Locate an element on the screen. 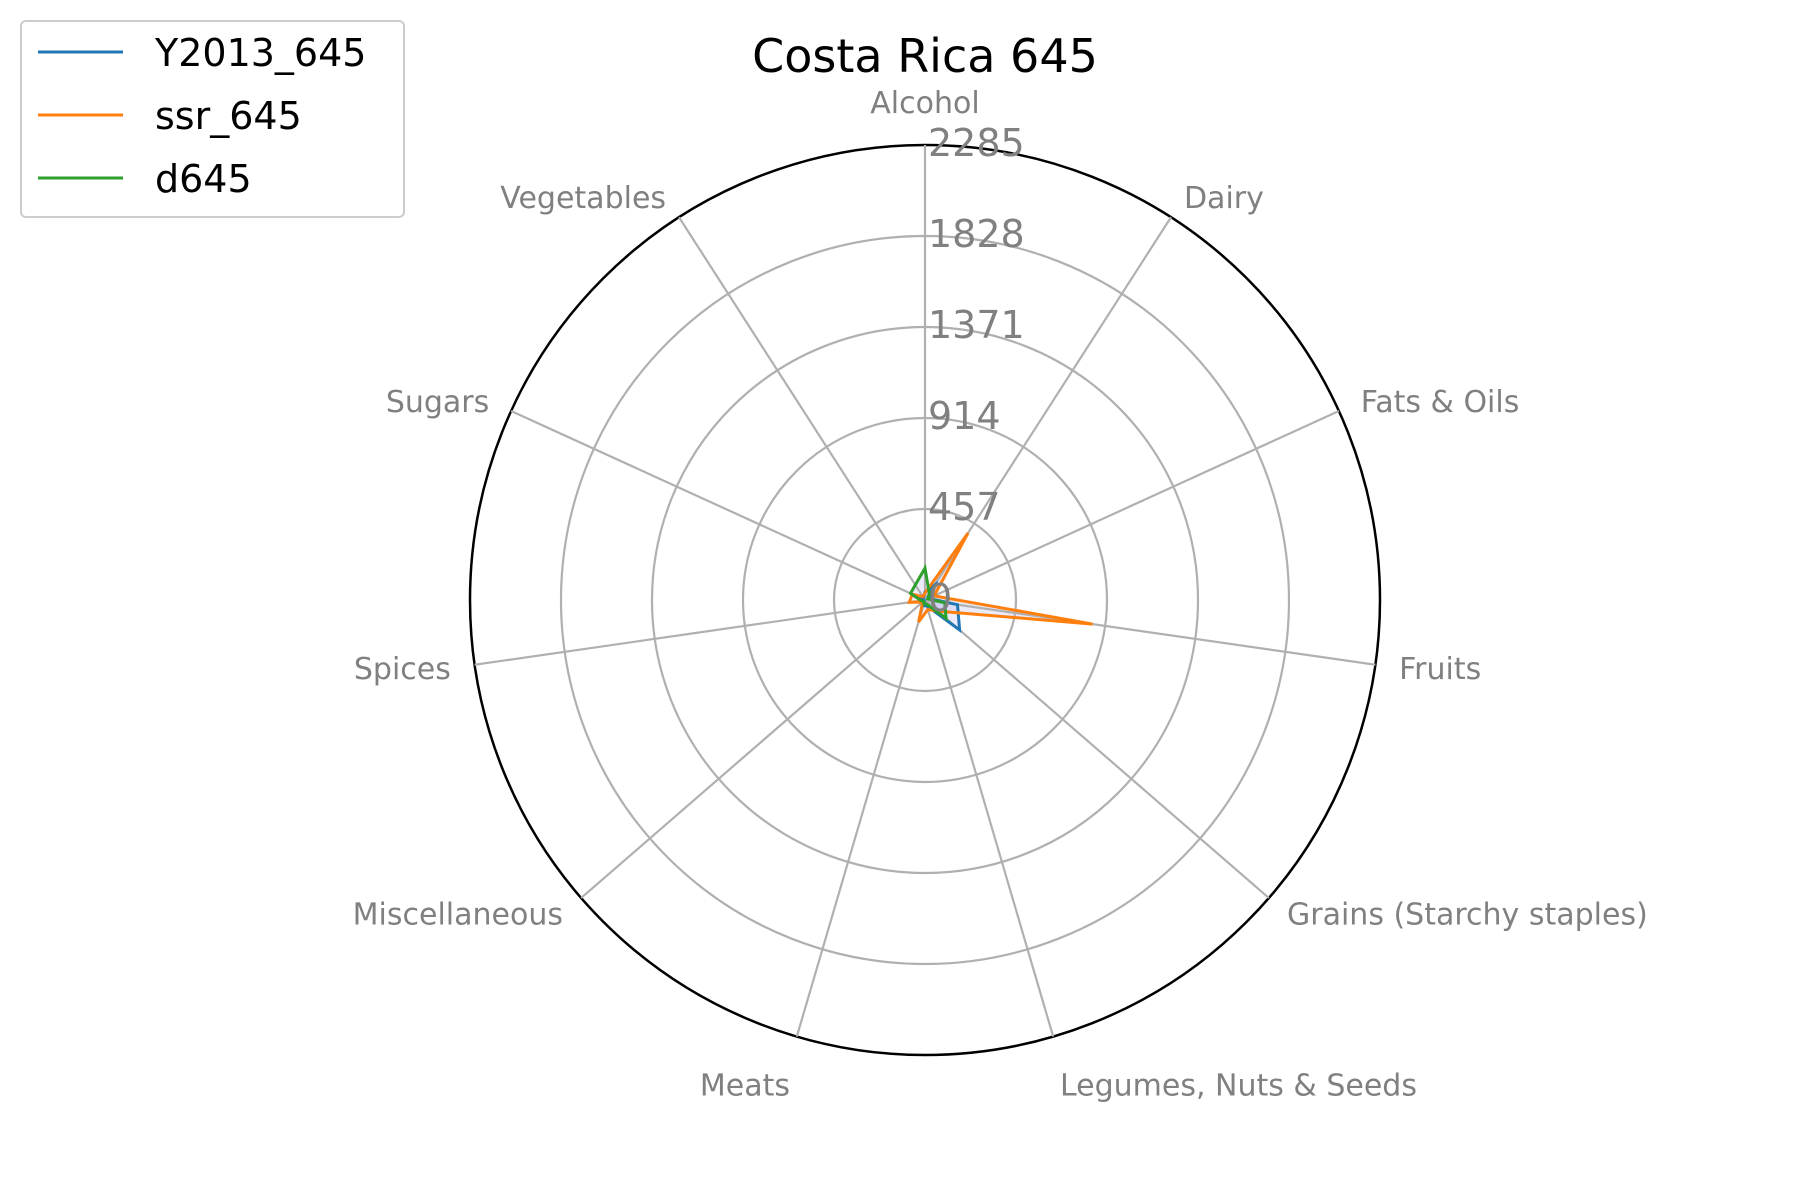 This screenshot has width=1800, height=1200. category-label-miscellaneous: Miscellaneous is located at coordinates (458, 915).